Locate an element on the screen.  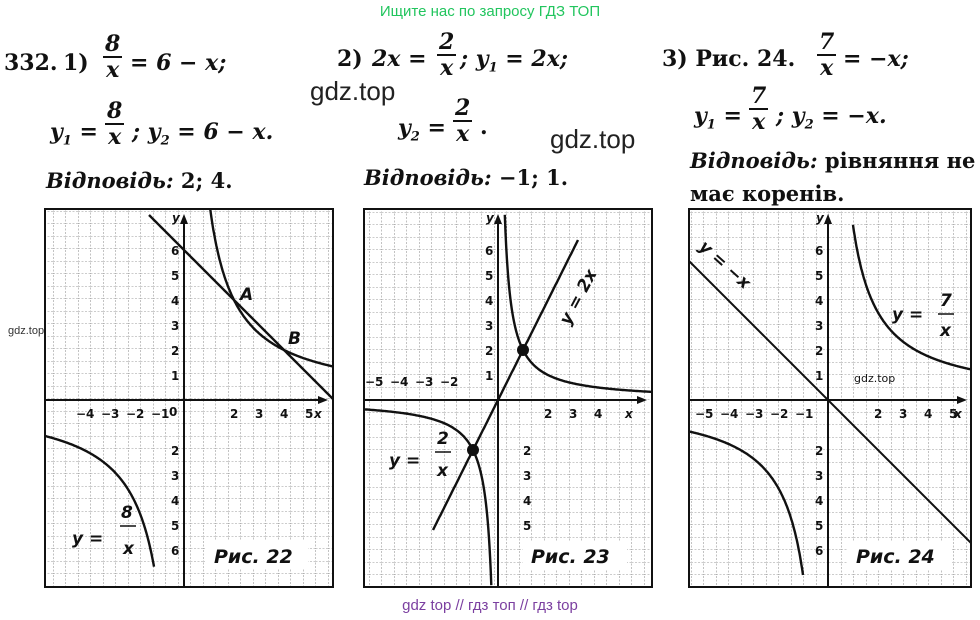
fig1-line-6-minus-x is located at coordinates (240, 307).